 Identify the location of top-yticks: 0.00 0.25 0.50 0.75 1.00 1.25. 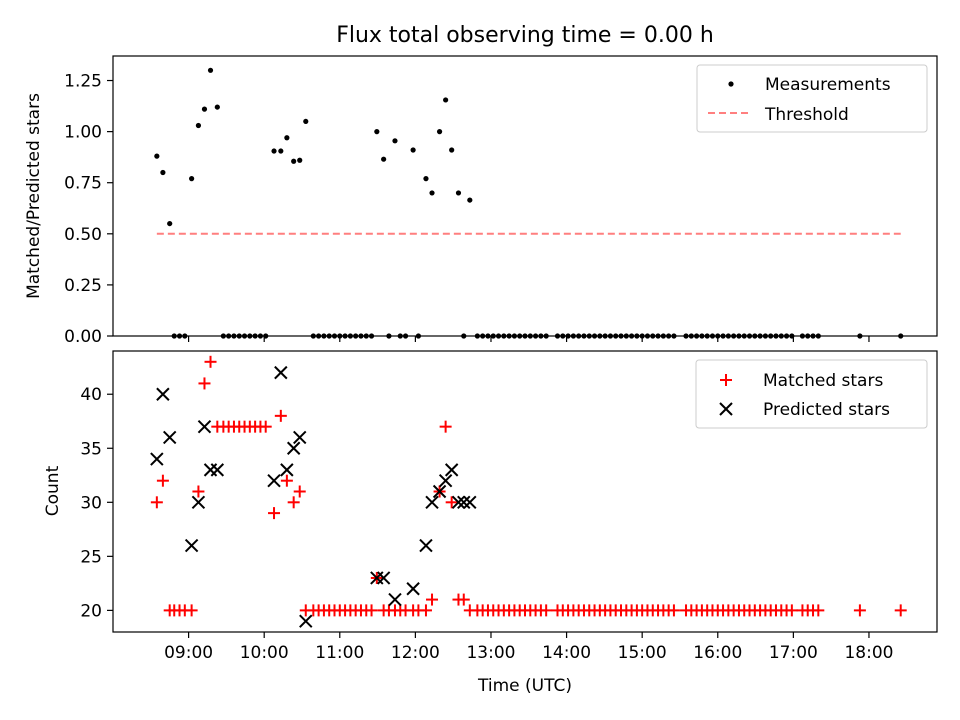
(88, 209).